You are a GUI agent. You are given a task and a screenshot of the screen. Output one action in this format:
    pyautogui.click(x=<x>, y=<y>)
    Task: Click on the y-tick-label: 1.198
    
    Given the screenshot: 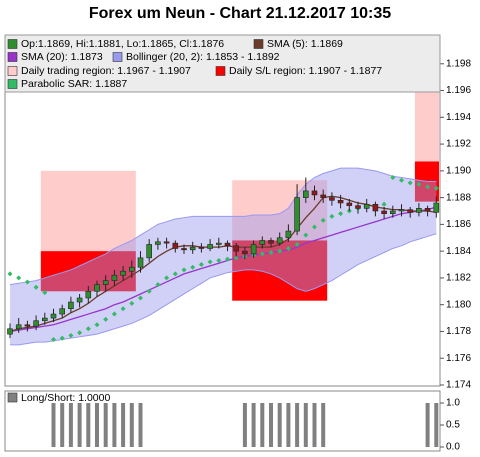 What is the action you would take?
    pyautogui.click(x=458, y=63)
    